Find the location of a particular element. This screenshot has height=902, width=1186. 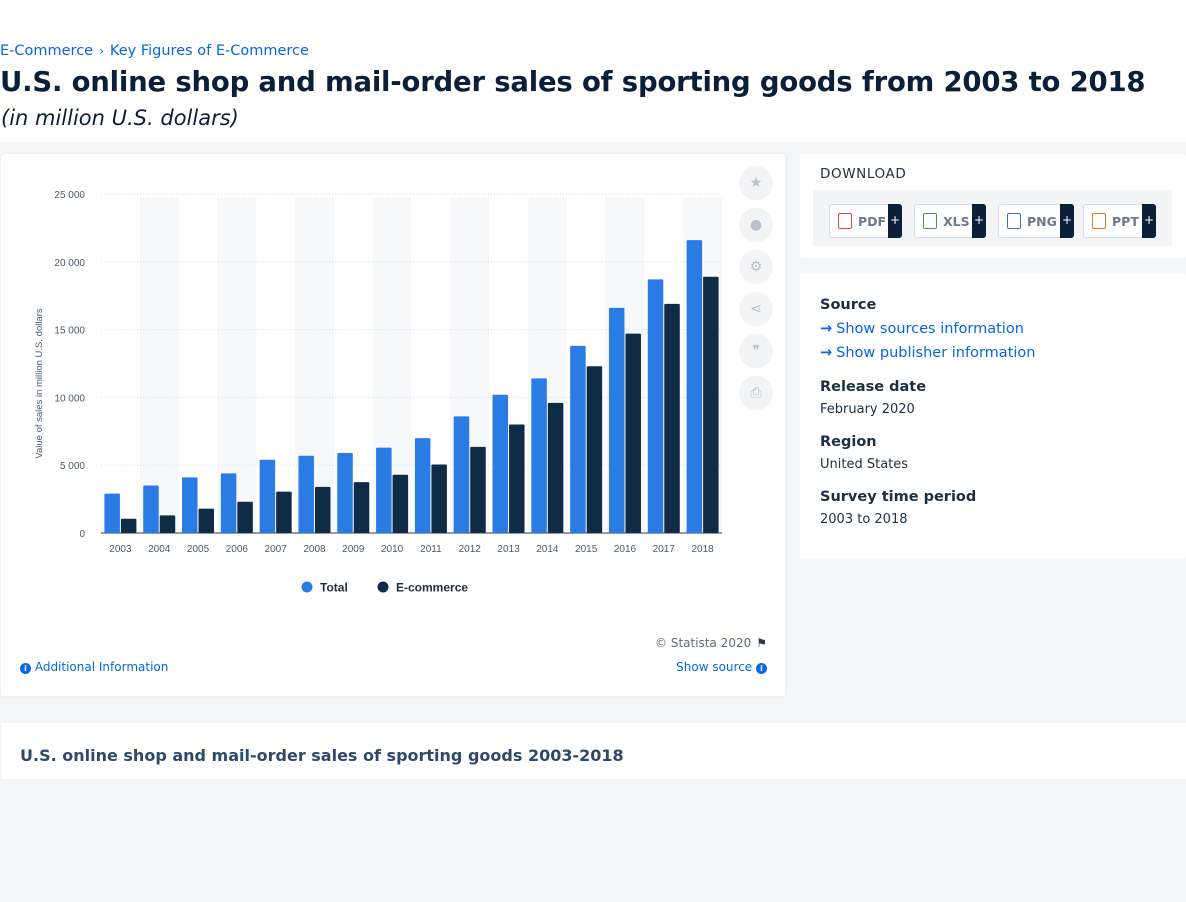

bar-total-2008 is located at coordinates (306, 494).